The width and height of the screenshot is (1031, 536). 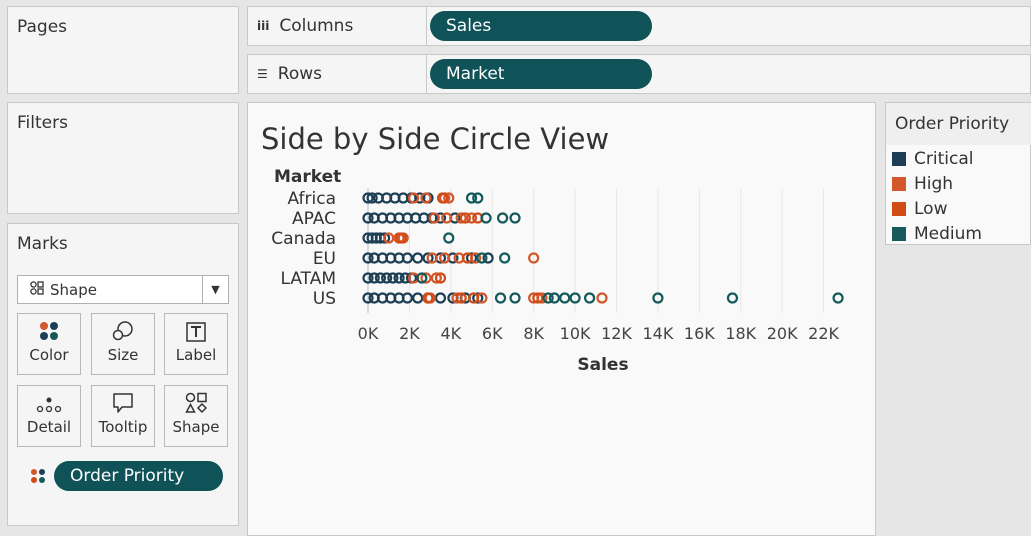 I want to click on legend-item-low: Low, so click(x=919, y=209).